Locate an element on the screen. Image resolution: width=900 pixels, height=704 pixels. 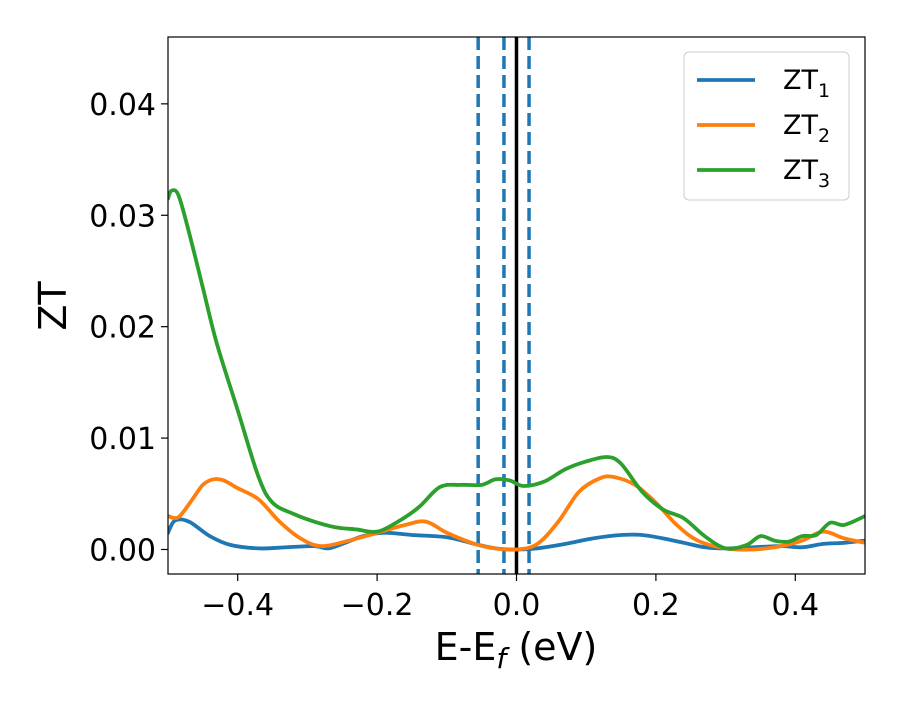
y-tick-label: 0.01 is located at coordinates (122, 439).